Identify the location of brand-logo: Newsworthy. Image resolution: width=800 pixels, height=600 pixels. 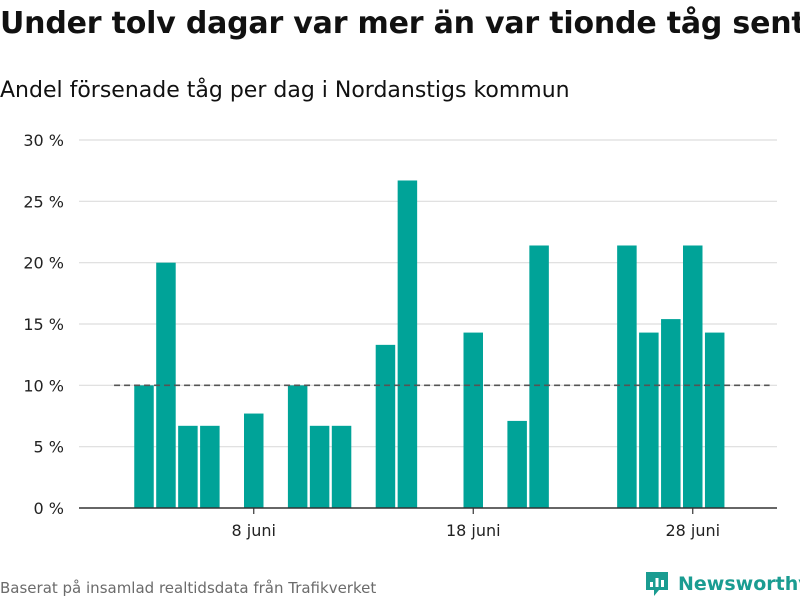
(722, 584).